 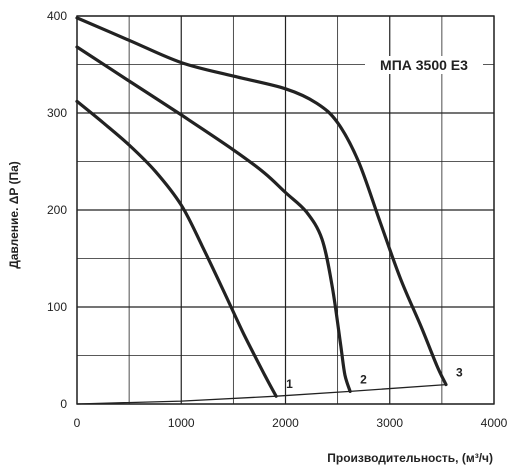 I want to click on y-tick-label: 0, so click(x=63, y=404).